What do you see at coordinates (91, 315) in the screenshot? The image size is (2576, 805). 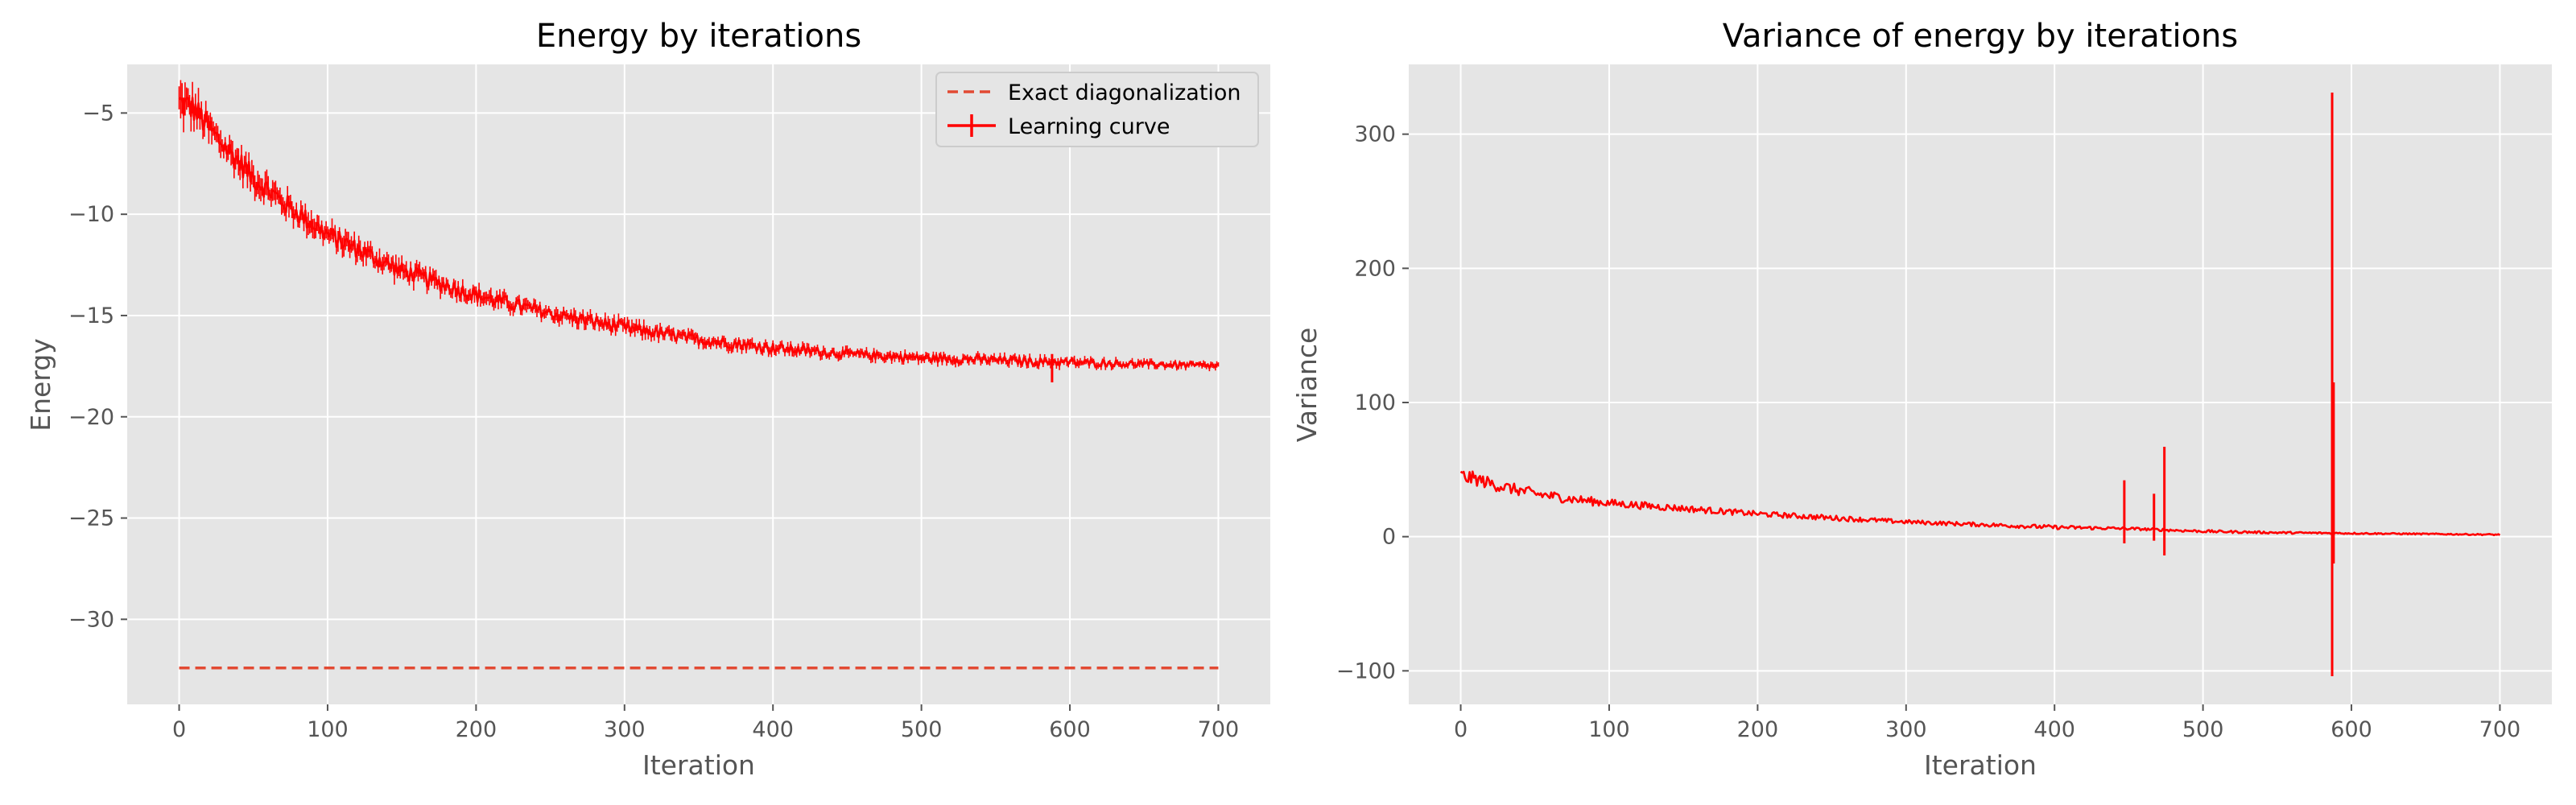 I see `y-tick-label: −15` at bounding box center [91, 315].